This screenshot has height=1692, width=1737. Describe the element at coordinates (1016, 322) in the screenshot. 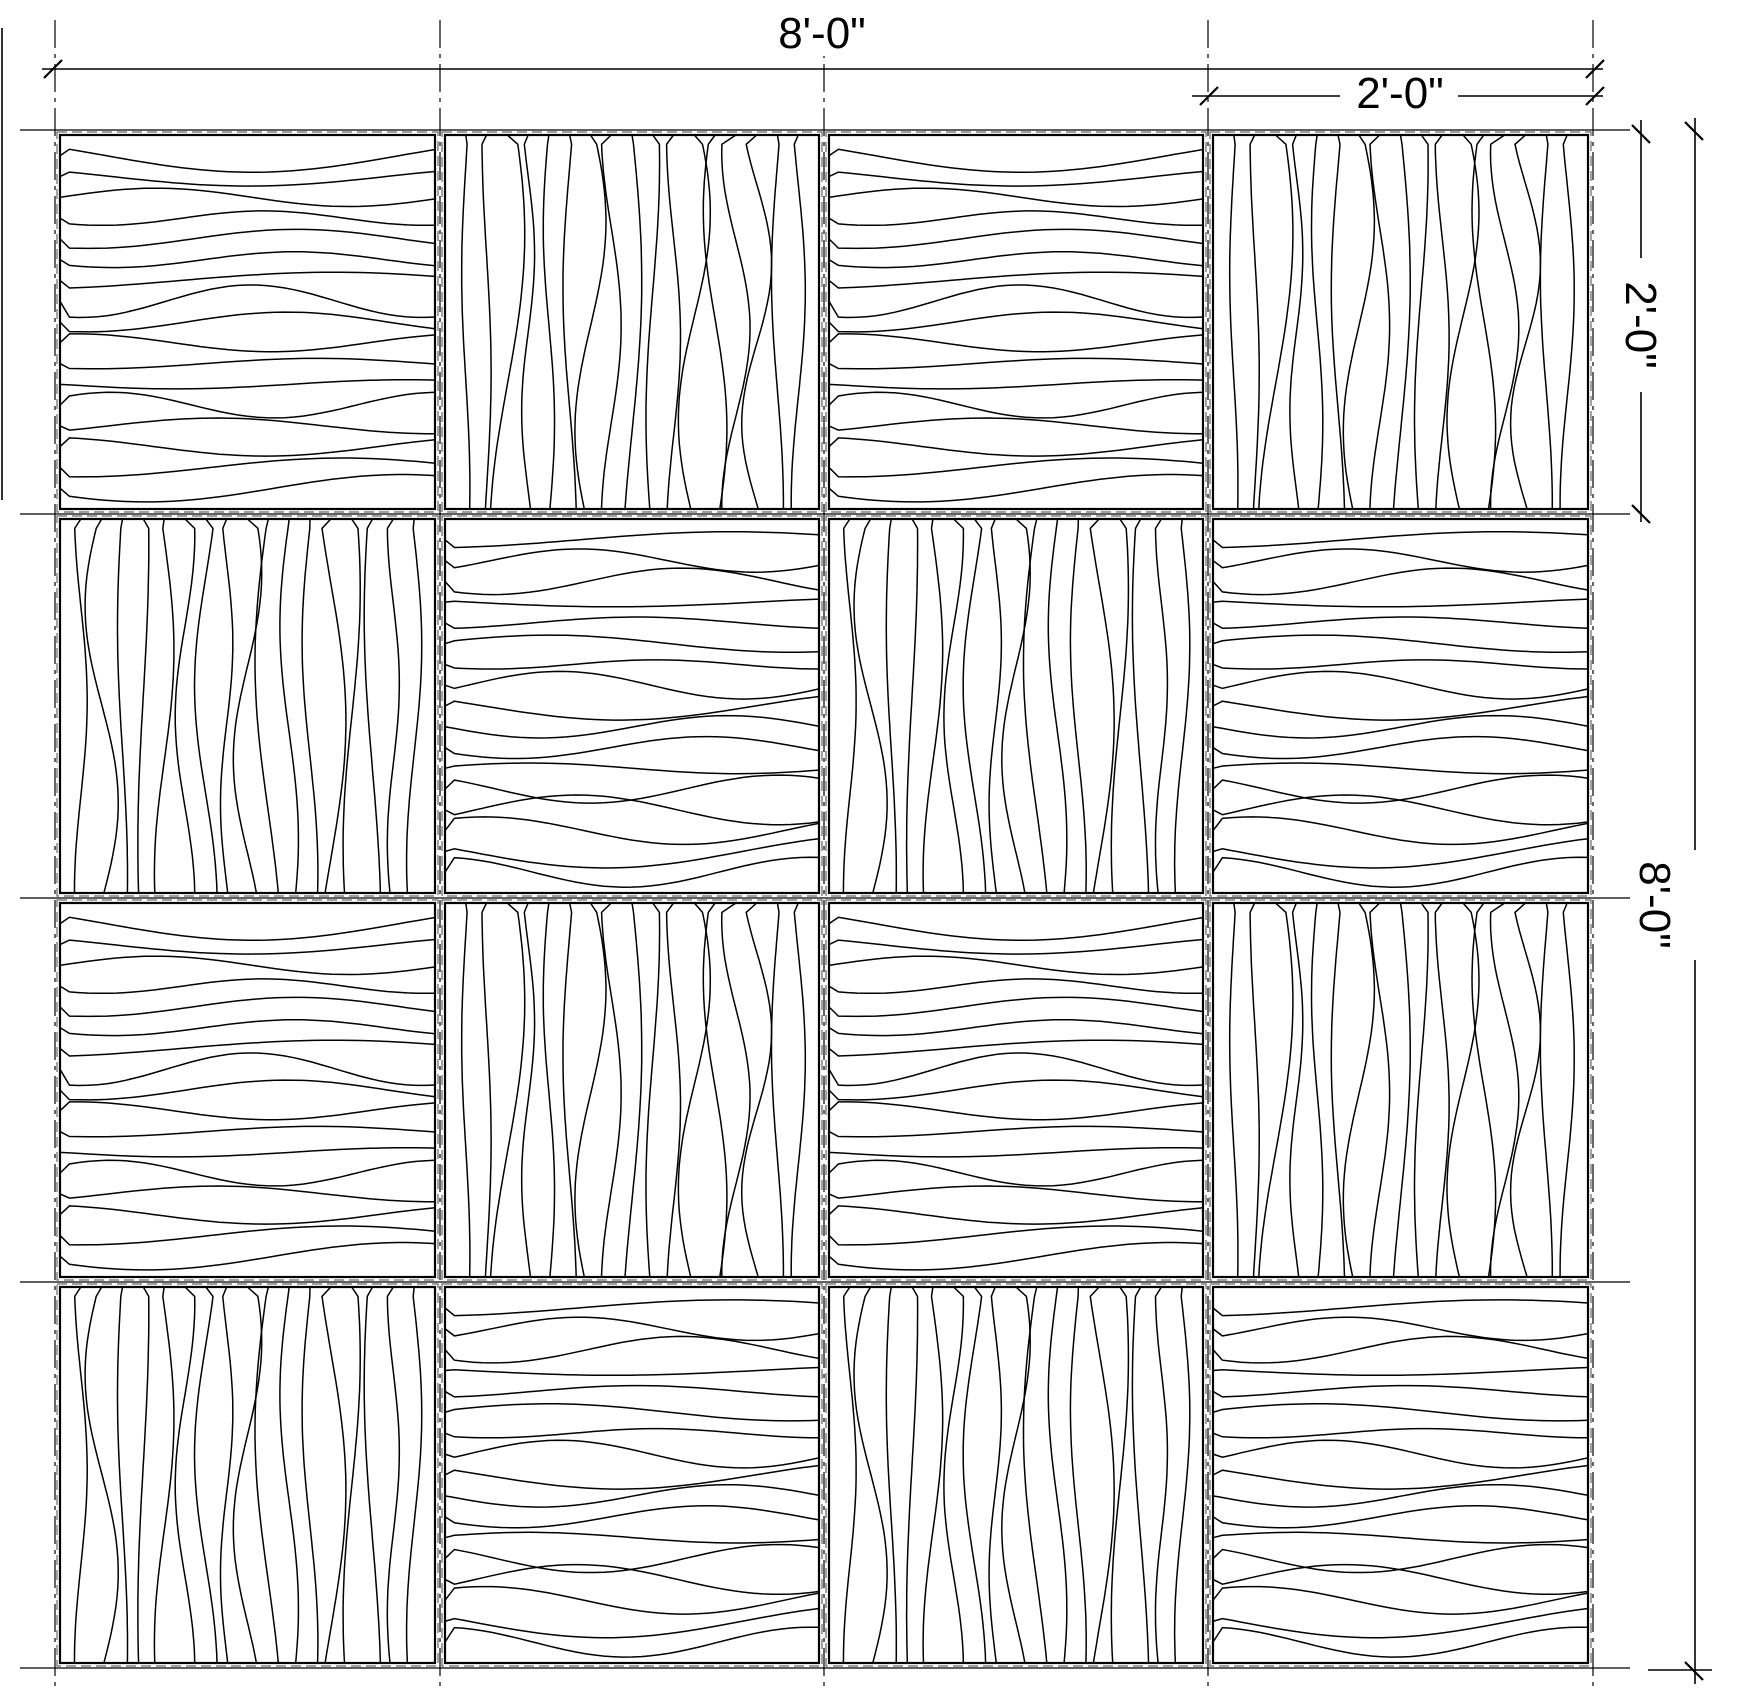

I see `panel-r1-c3` at that location.